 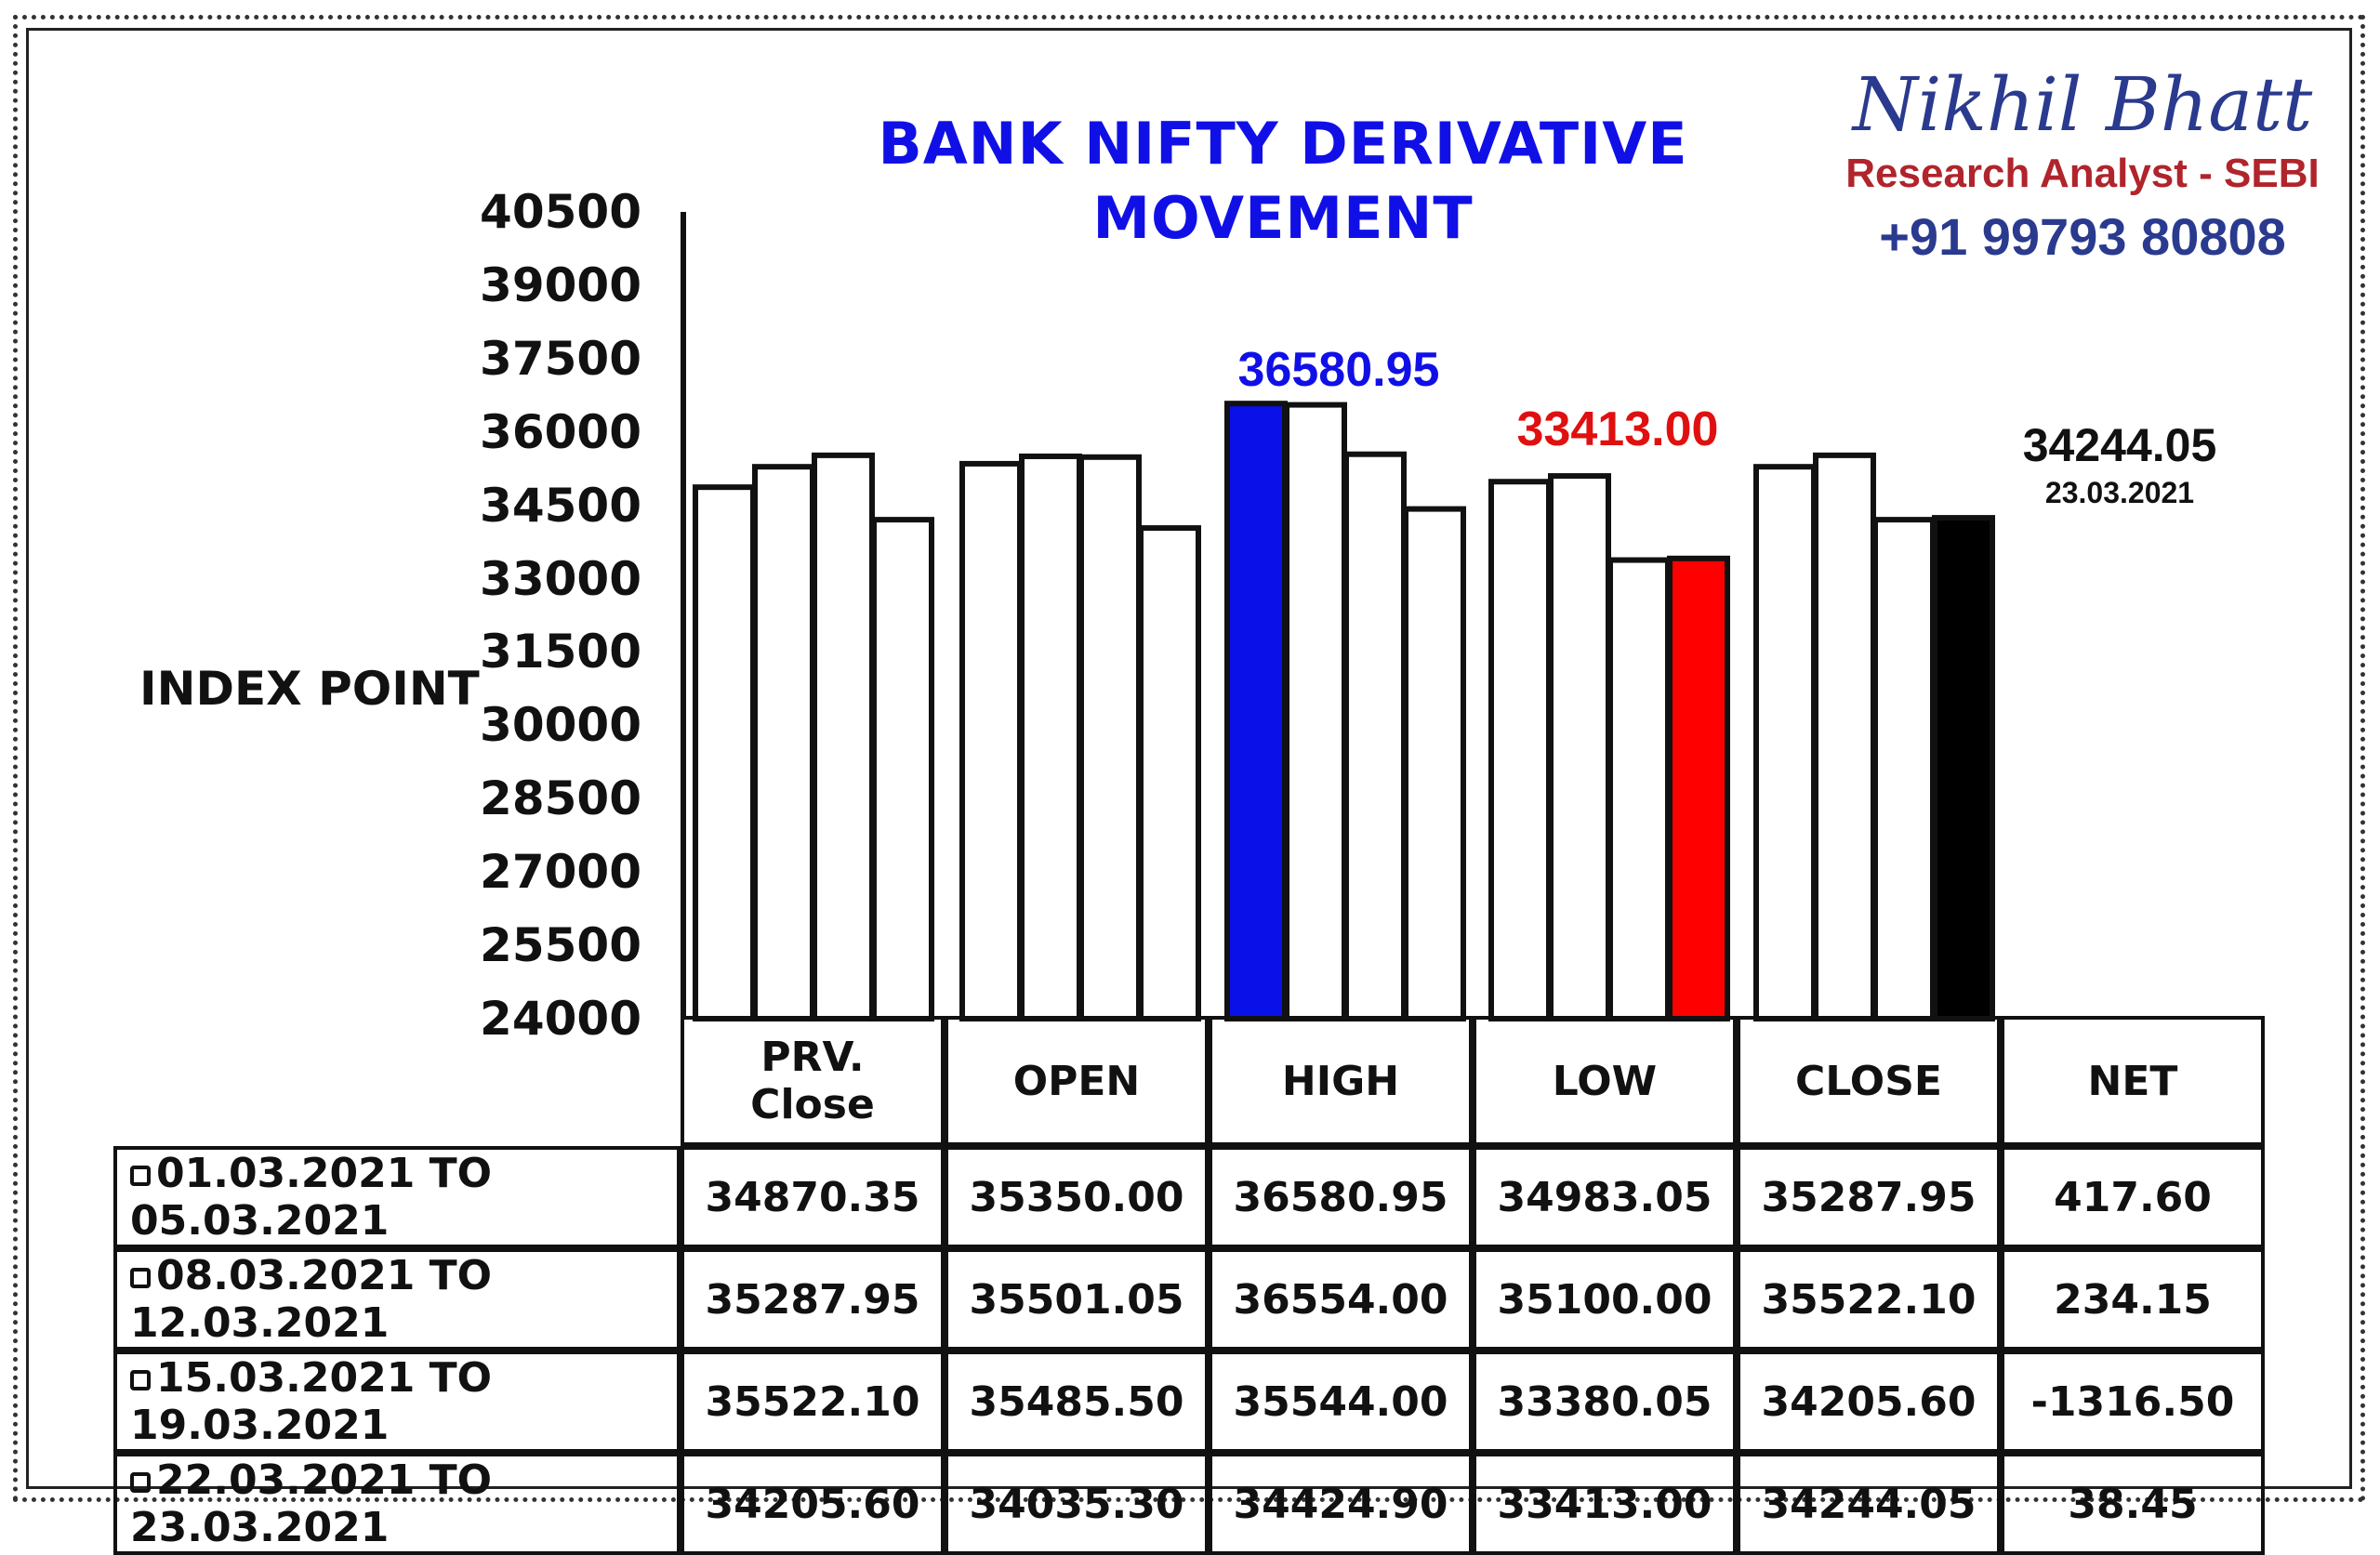 I want to click on bar-prvclose-s4, so click(x=902, y=769).